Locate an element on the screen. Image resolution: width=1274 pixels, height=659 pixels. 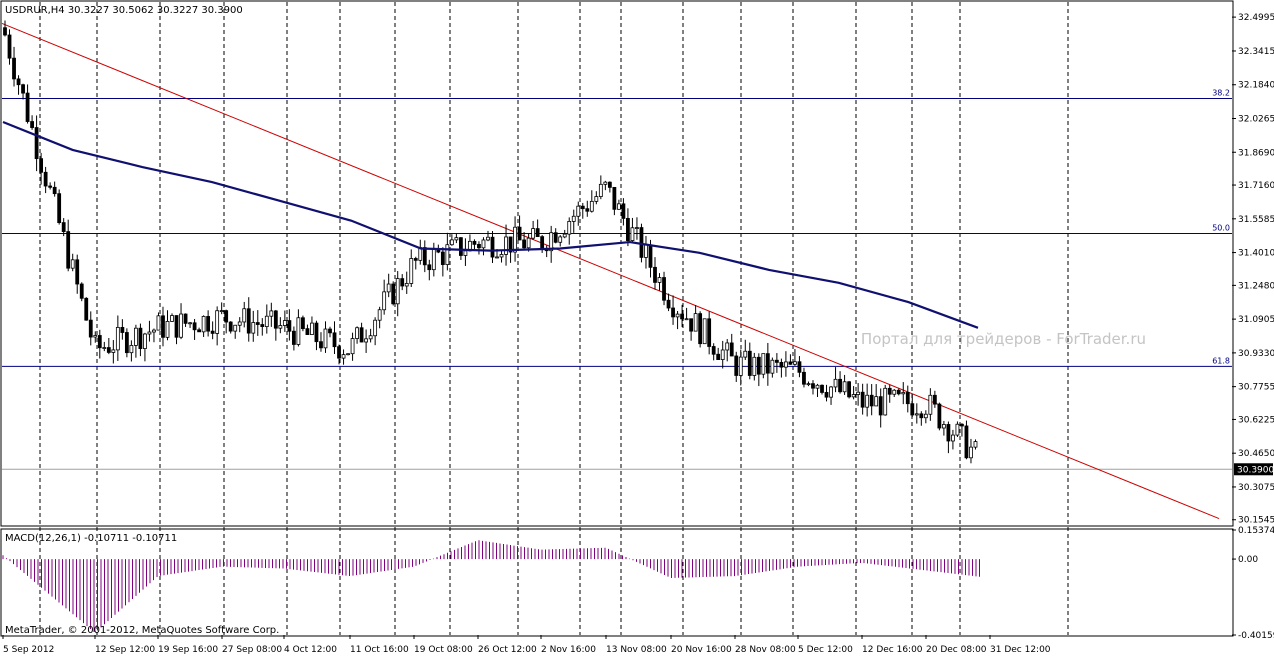
y-tick-label: 31.5585 is located at coordinates (1256, 220).